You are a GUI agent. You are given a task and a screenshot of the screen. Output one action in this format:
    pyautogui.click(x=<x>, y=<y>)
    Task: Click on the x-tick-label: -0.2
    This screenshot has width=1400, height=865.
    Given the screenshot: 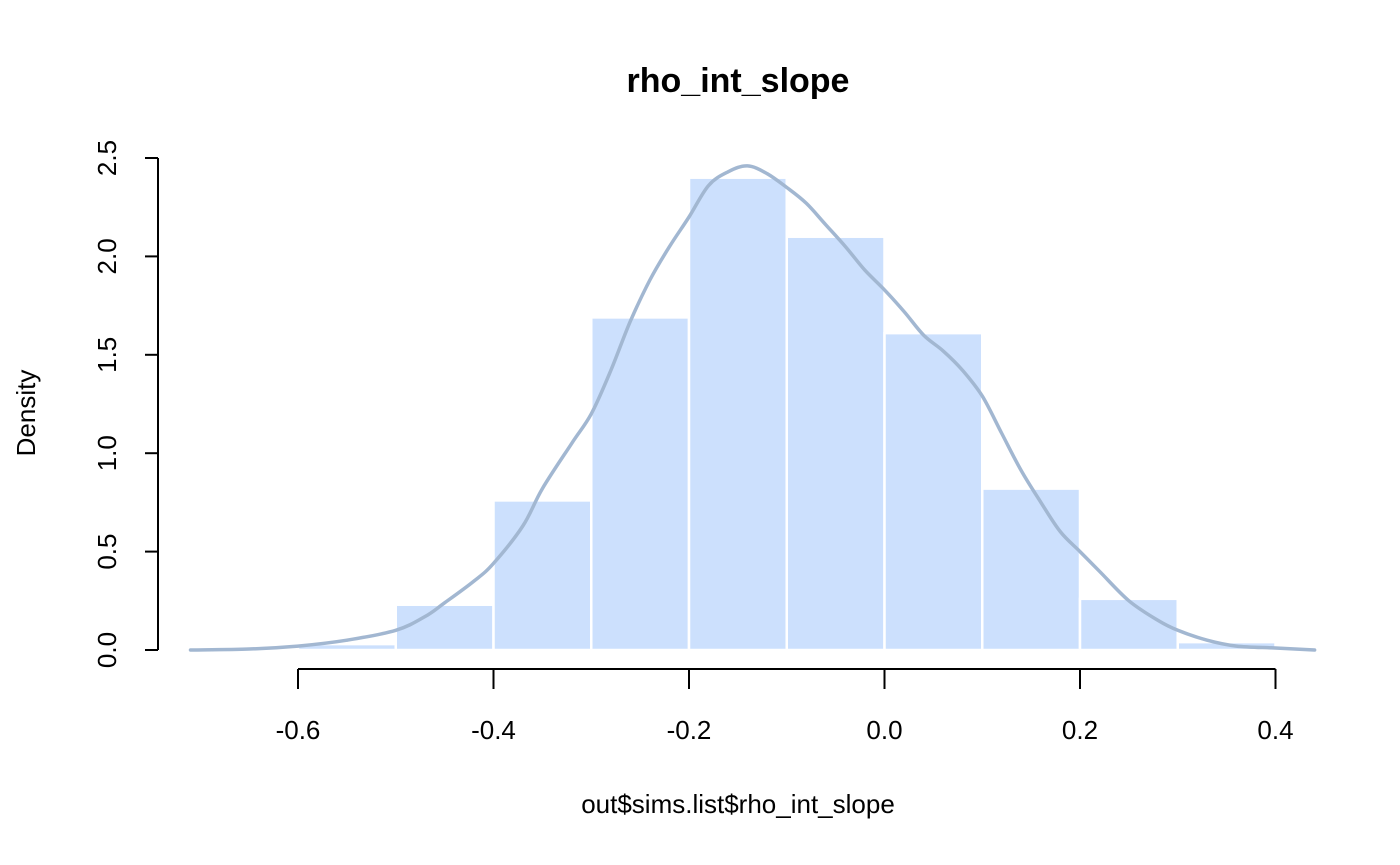 What is the action you would take?
    pyautogui.click(x=689, y=730)
    